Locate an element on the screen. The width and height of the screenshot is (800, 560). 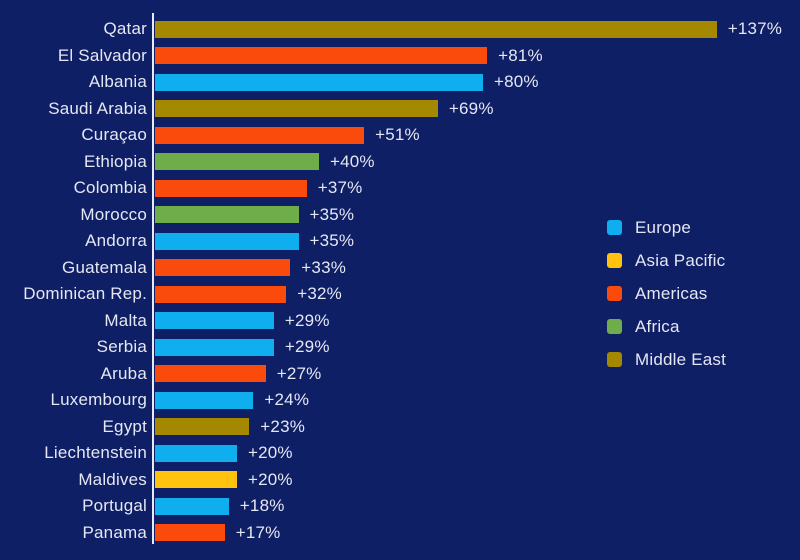
value-label: +69% is located at coordinates (471, 108).